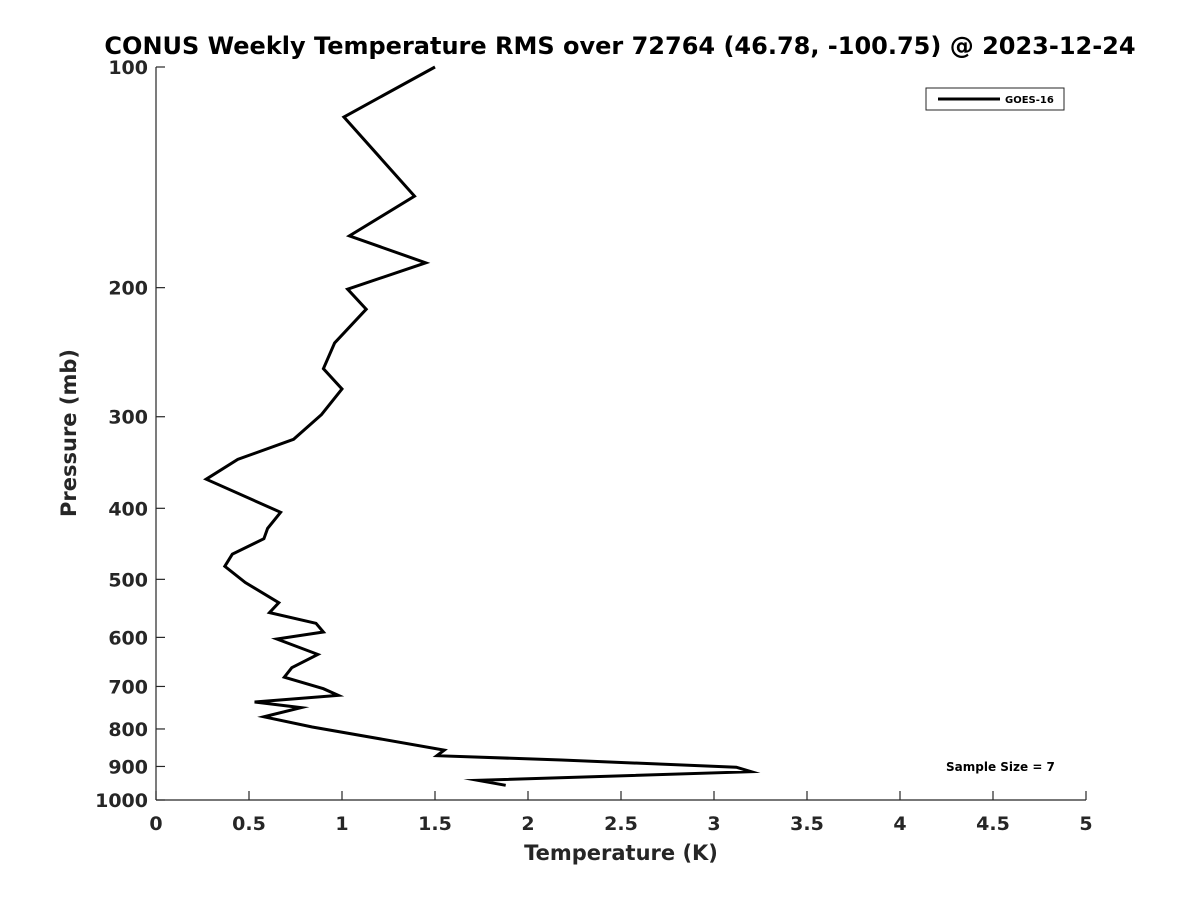 The width and height of the screenshot is (1200, 900). What do you see at coordinates (121, 801) in the screenshot?
I see `y-tick-label: 1000` at bounding box center [121, 801].